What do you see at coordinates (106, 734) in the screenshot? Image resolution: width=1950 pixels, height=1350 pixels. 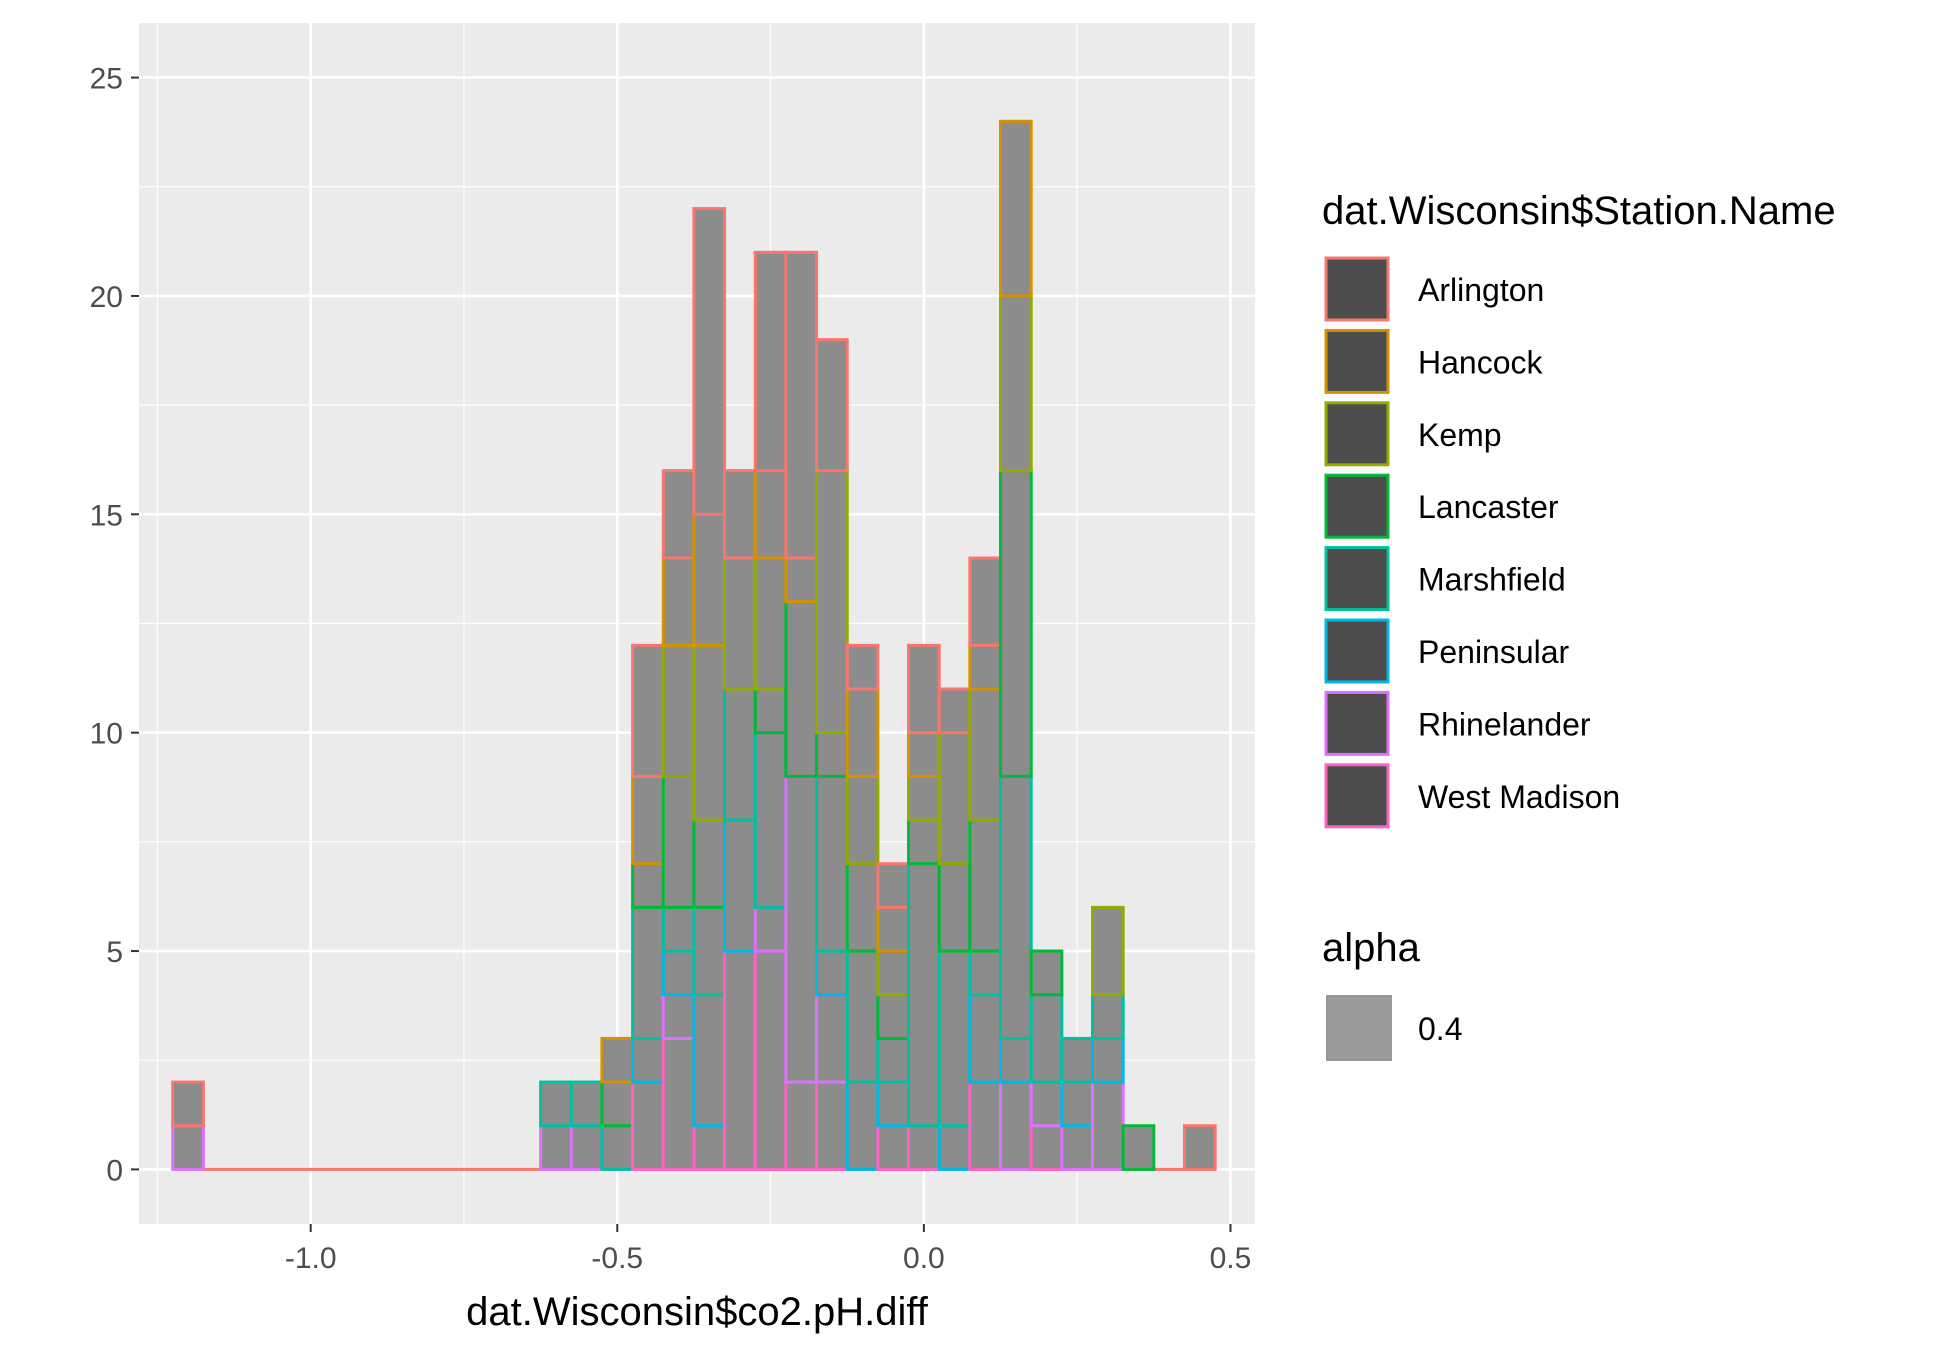 I see `y-tick-label: 10` at bounding box center [106, 734].